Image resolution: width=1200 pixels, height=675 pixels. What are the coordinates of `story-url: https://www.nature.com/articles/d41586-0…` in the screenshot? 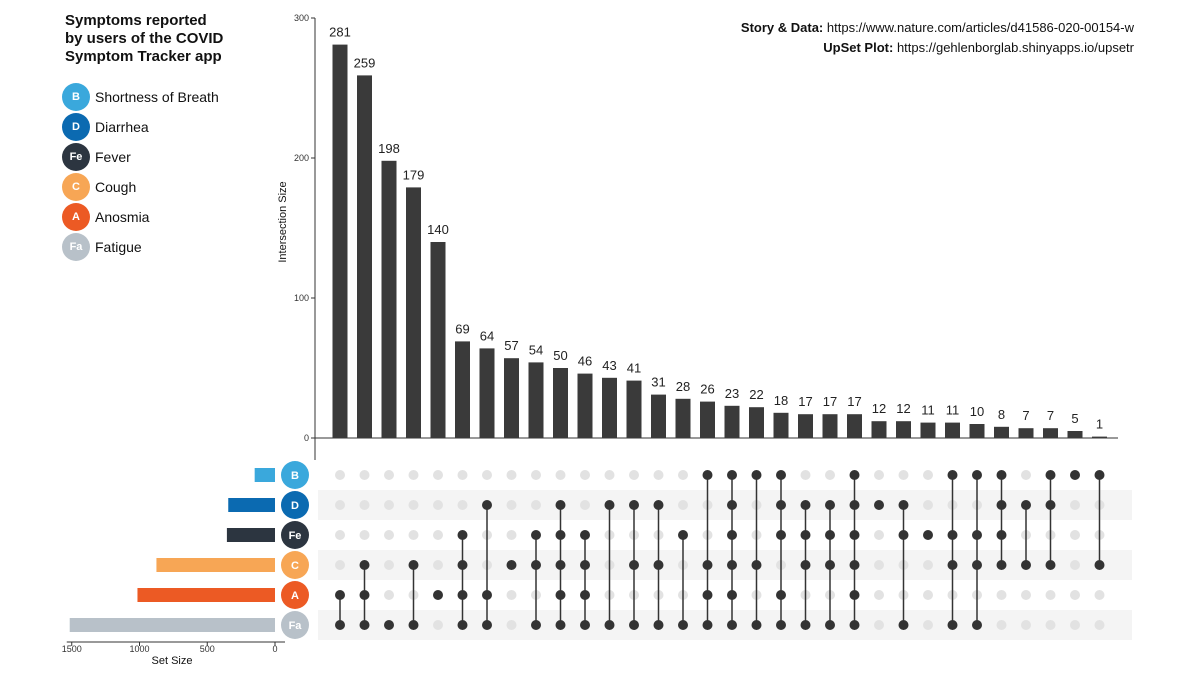 It's located at (980, 27).